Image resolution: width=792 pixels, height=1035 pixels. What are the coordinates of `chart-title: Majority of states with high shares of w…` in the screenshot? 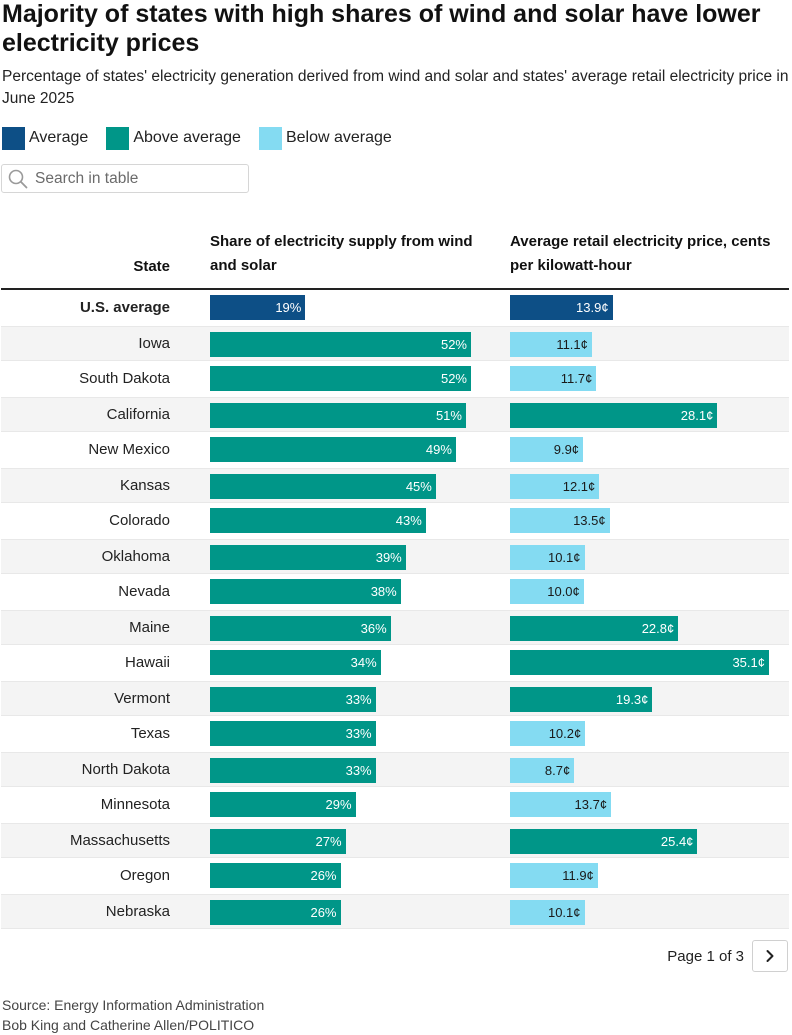 It's located at (381, 28).